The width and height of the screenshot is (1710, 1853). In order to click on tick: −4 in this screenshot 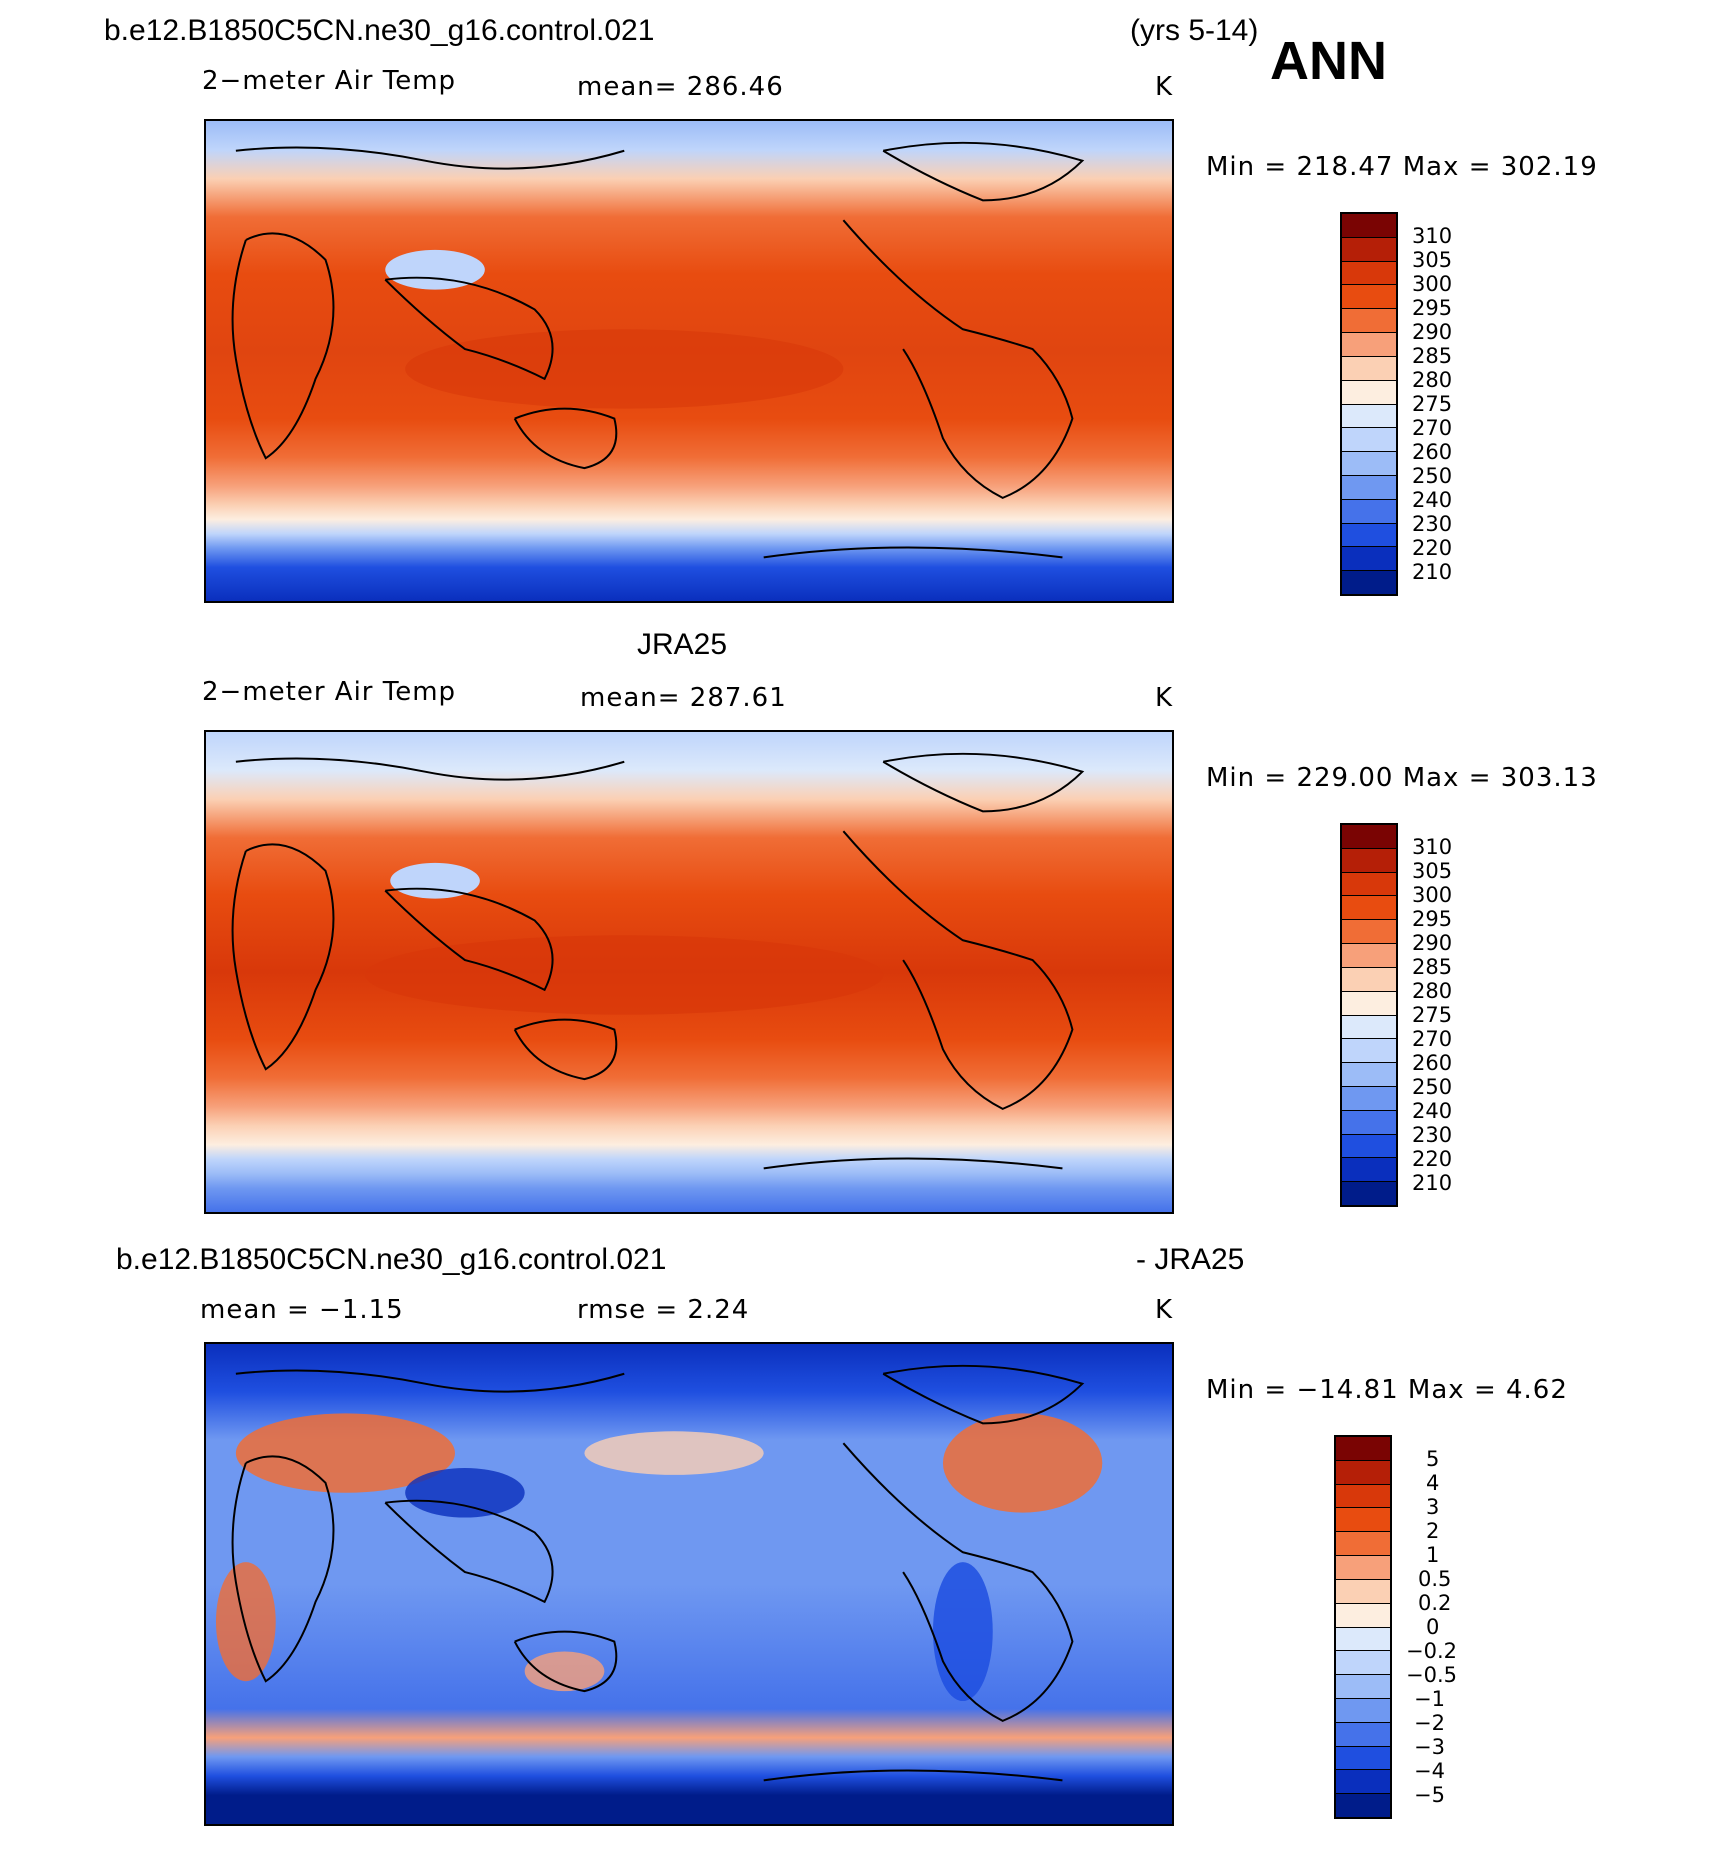, I will do `click(1429, 1771)`.